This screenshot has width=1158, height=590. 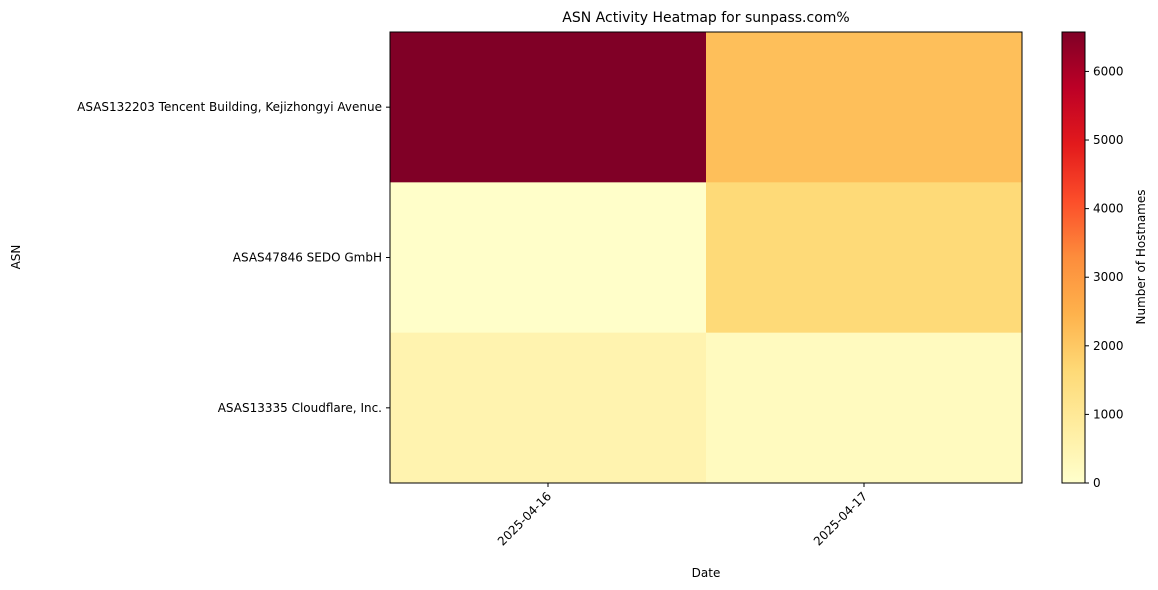 I want to click on colorbar-label: Number of Hostnames, so click(x=1141, y=256).